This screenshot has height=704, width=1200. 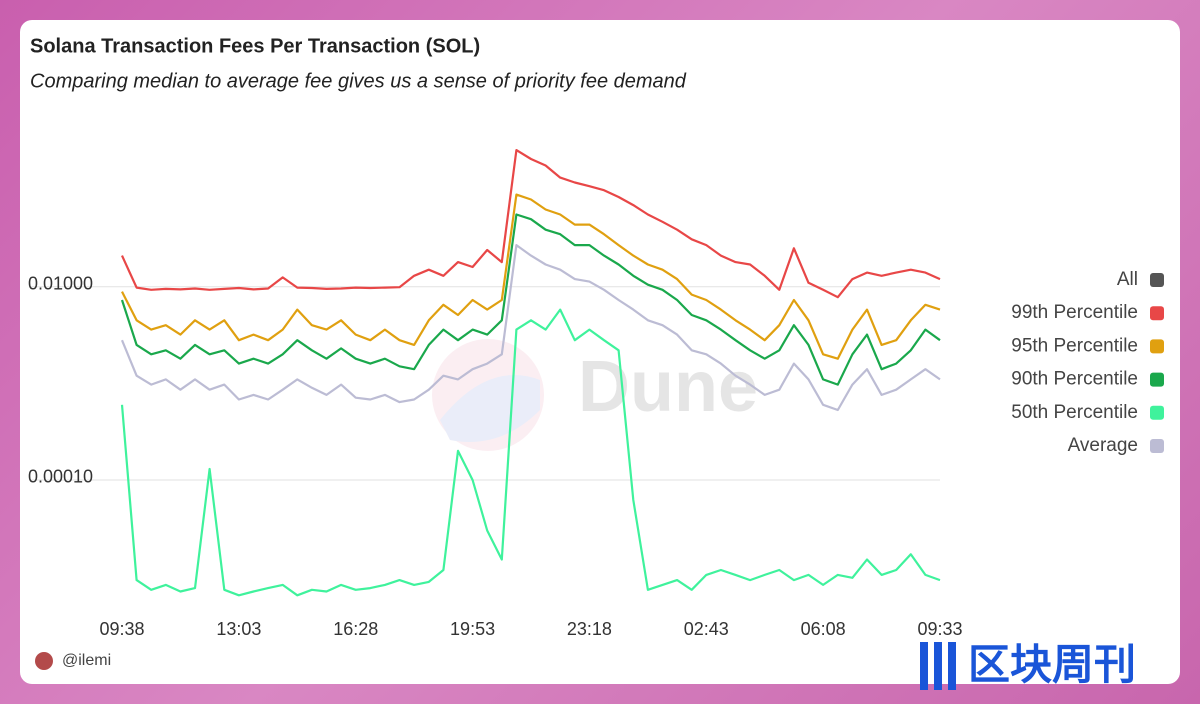 I want to click on x-tick-label: 06:08, so click(x=823, y=629).